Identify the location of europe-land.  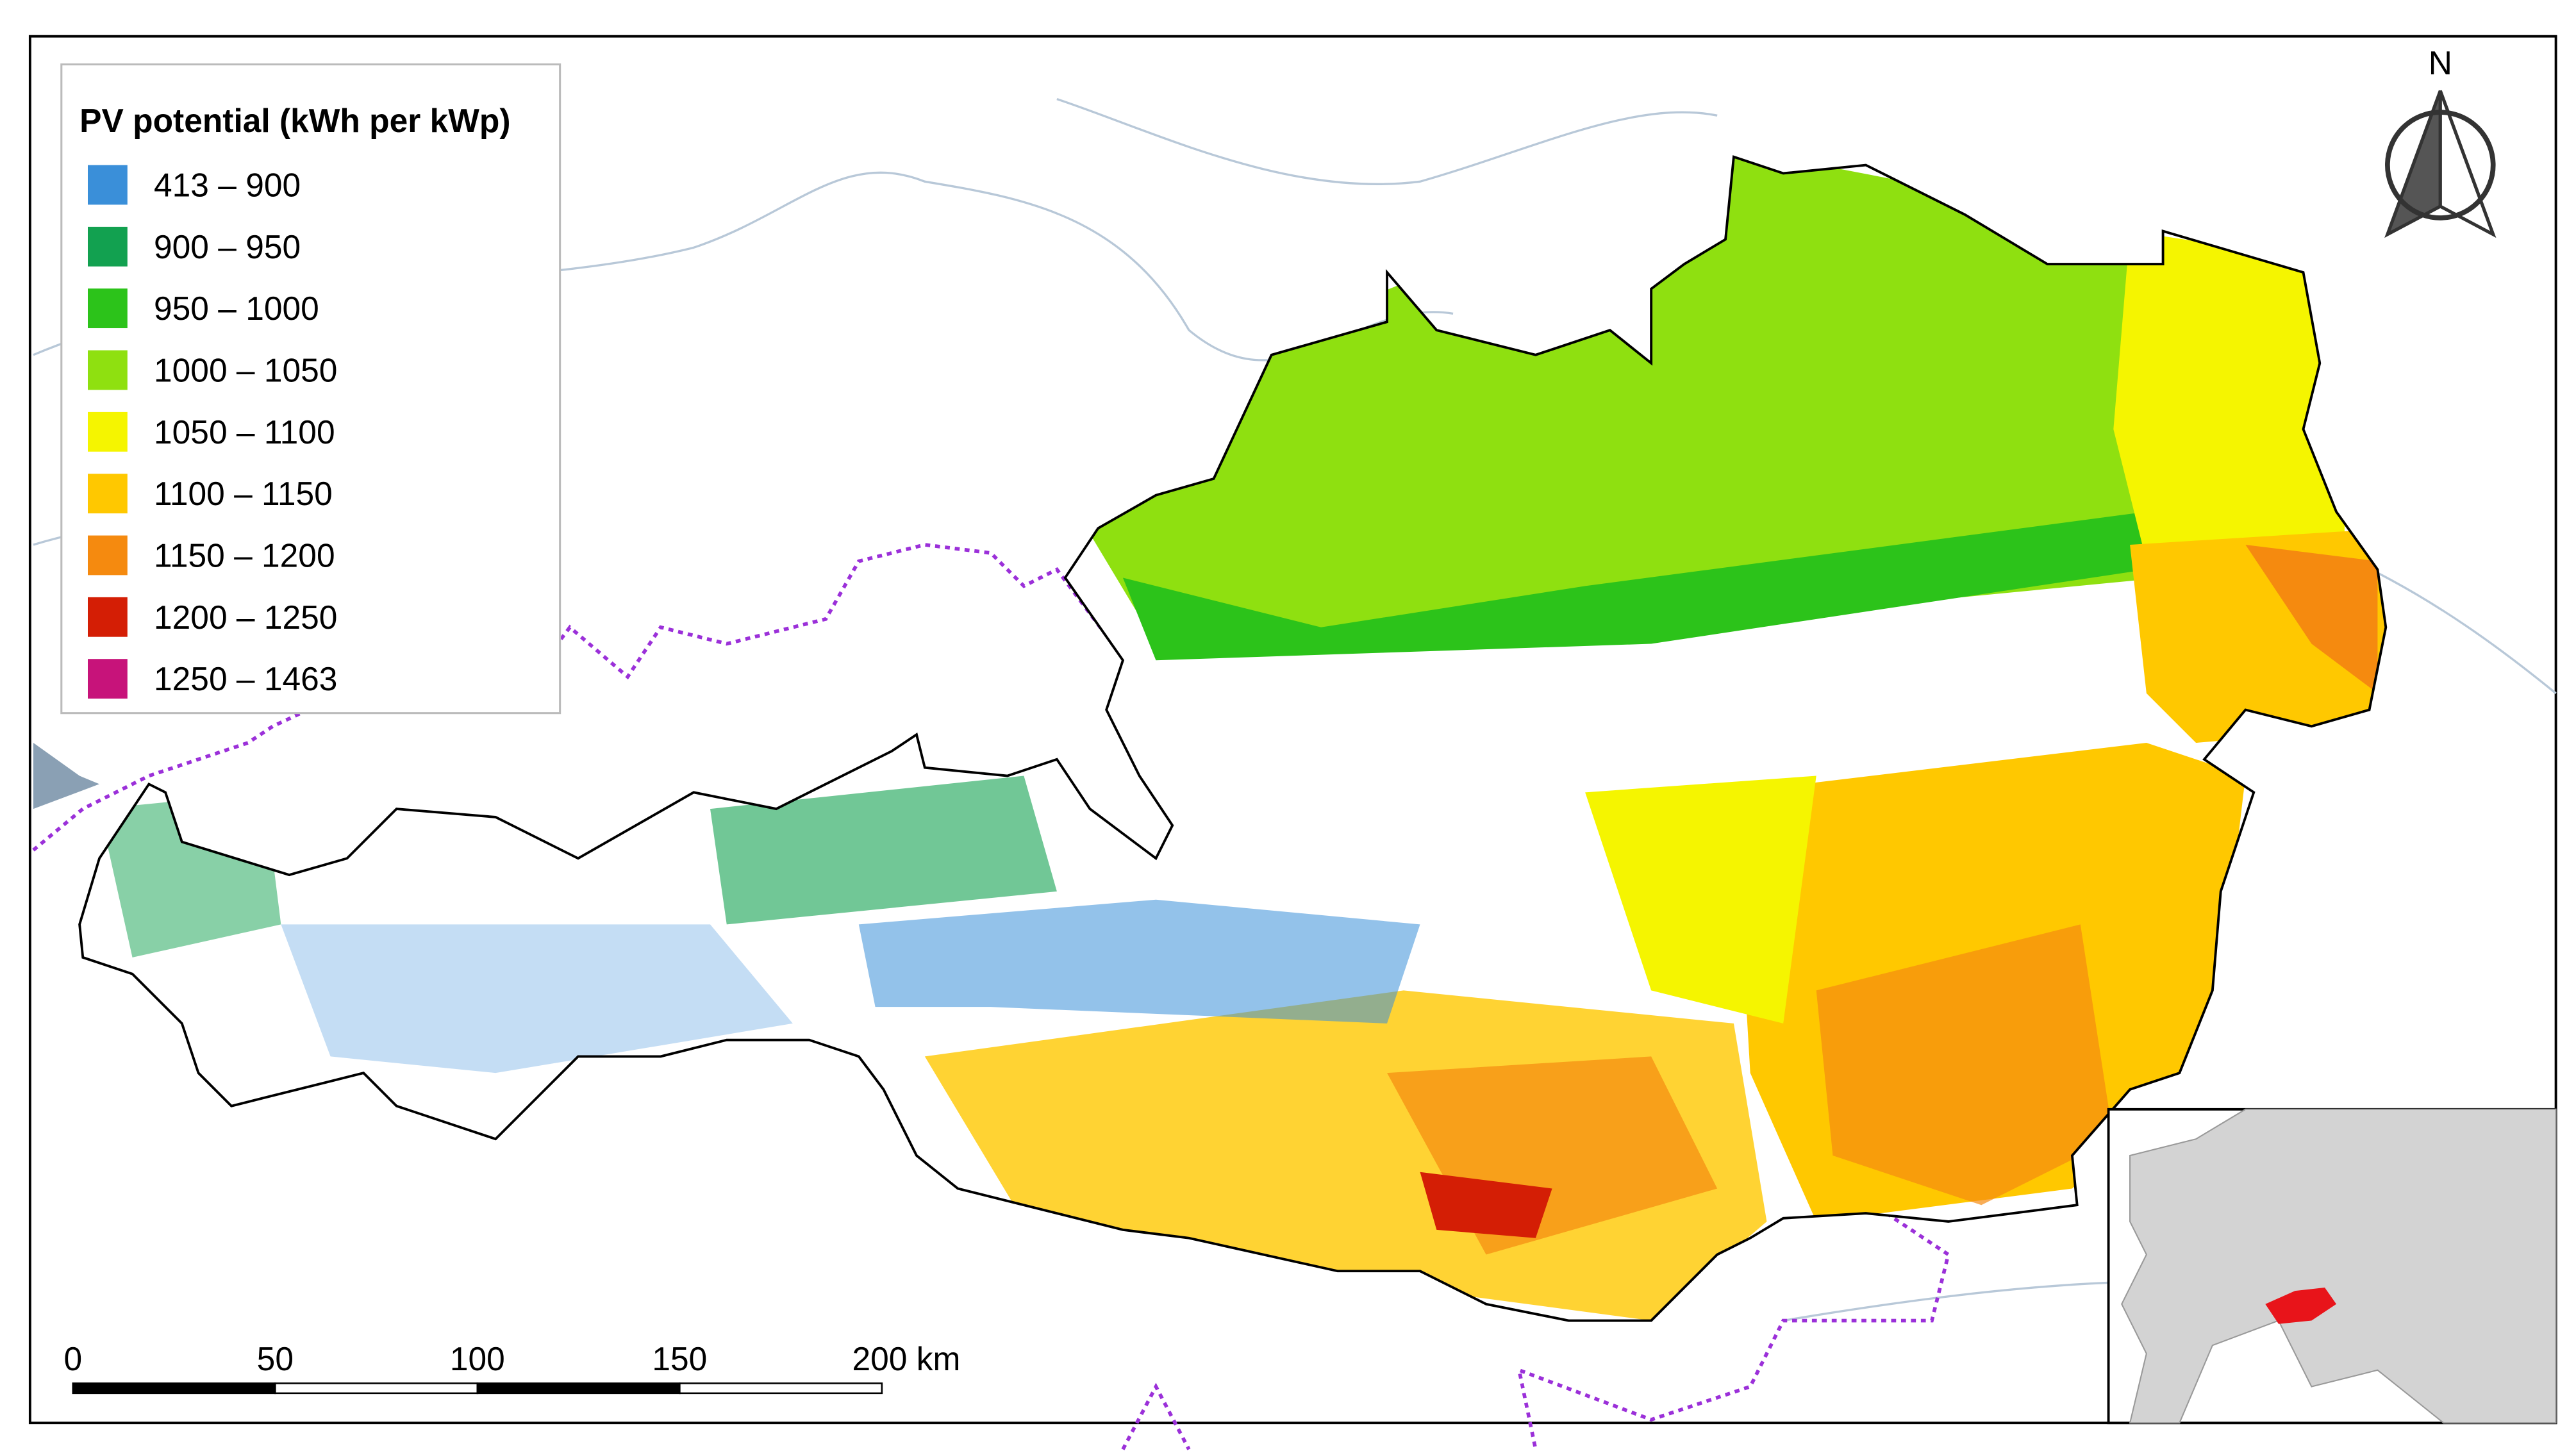
(2339, 1266).